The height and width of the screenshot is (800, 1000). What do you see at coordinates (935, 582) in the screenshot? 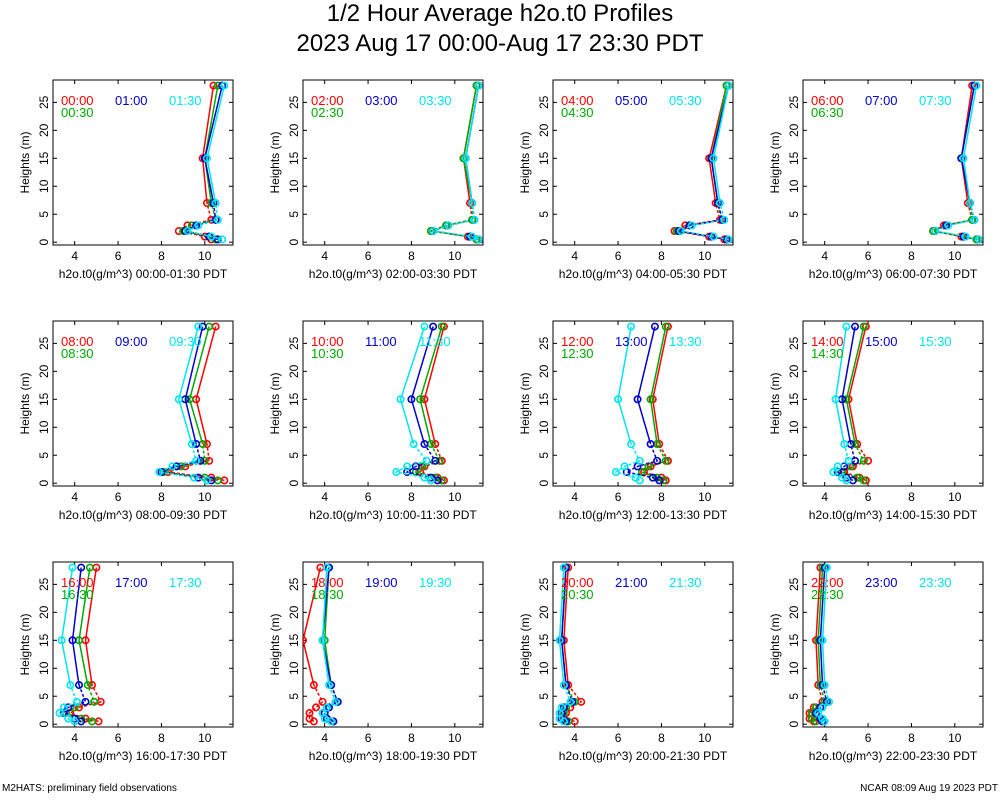
I see `legend-label: 23:30` at bounding box center [935, 582].